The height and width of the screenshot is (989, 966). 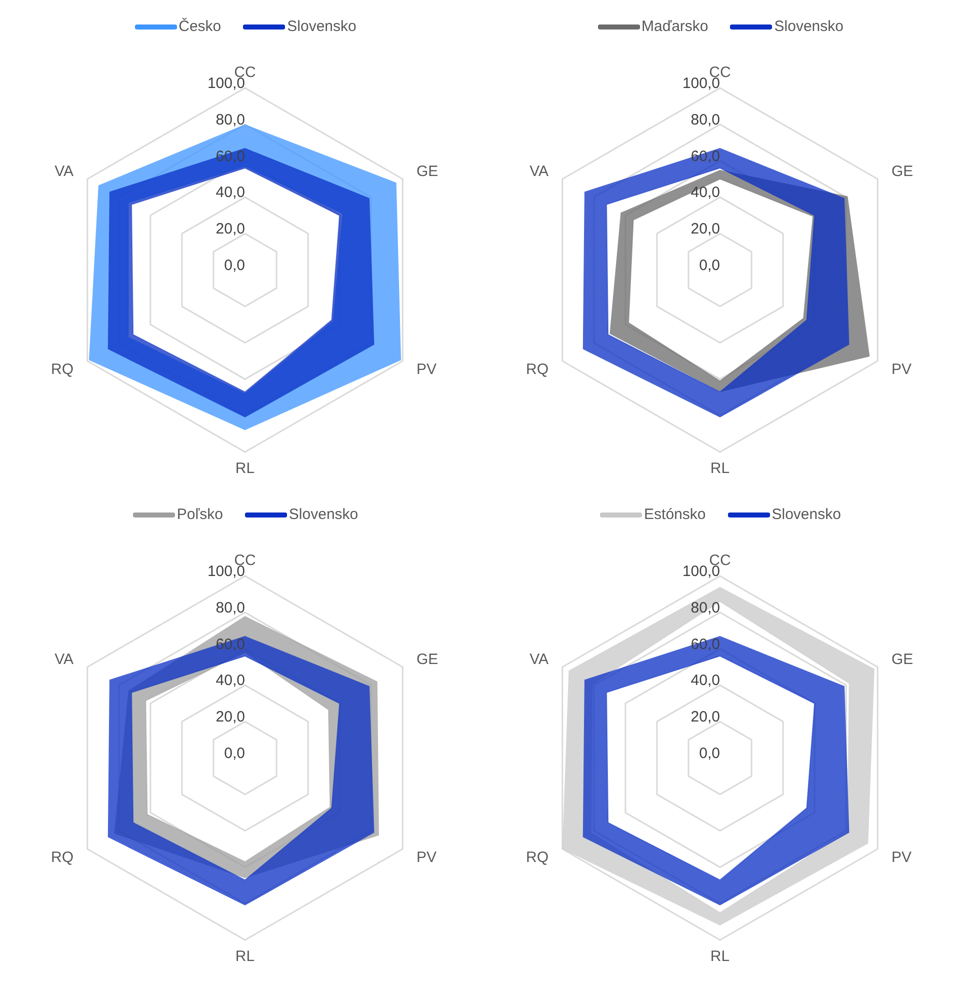 What do you see at coordinates (674, 26) in the screenshot?
I see `legend-label: Maďarsko` at bounding box center [674, 26].